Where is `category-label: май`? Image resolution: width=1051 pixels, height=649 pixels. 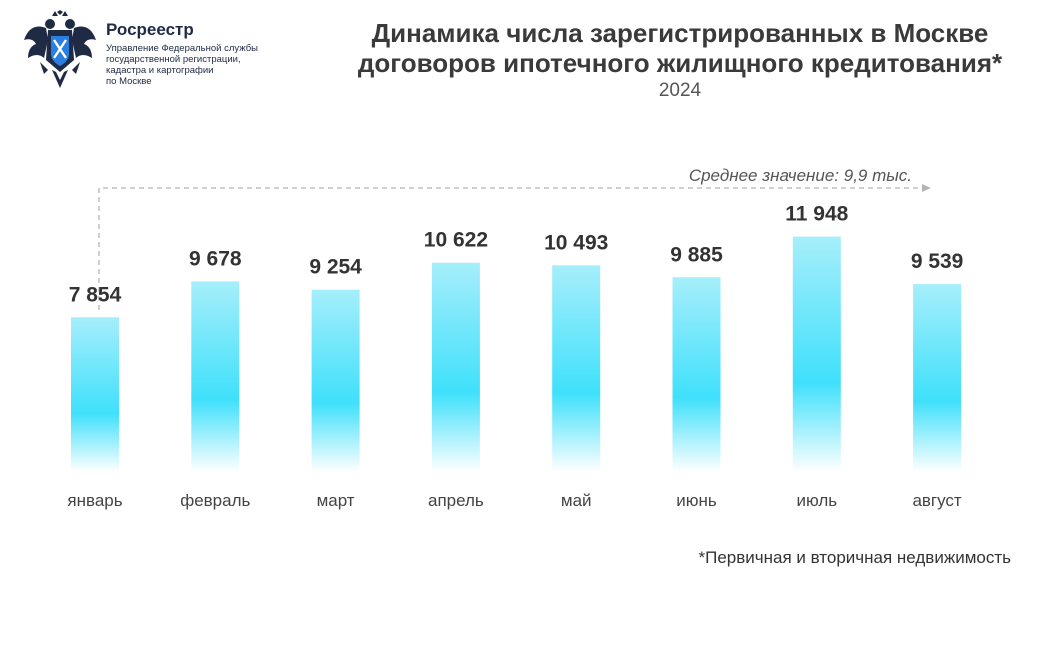
category-label: май is located at coordinates (576, 500).